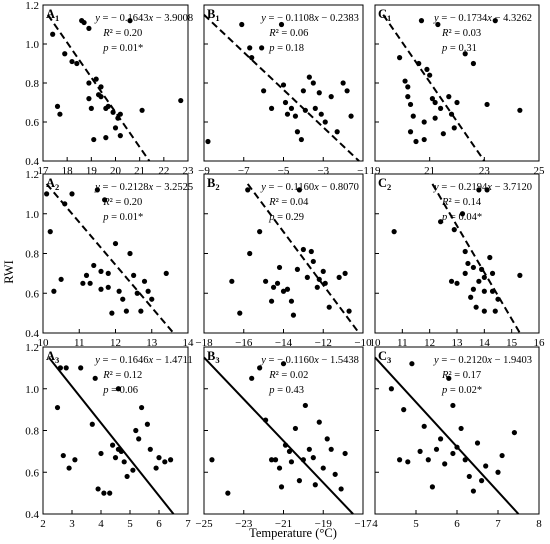 The width and height of the screenshot is (550, 544). Describe the element at coordinates (461, 375) in the screenshot. I see `r-squared: R² = 0.17` at that location.